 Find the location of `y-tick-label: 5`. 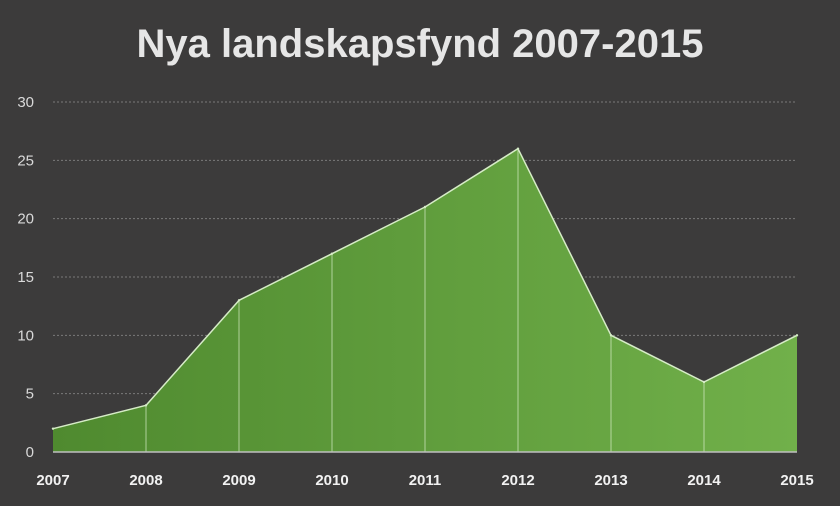

y-tick-label: 5 is located at coordinates (30, 394).